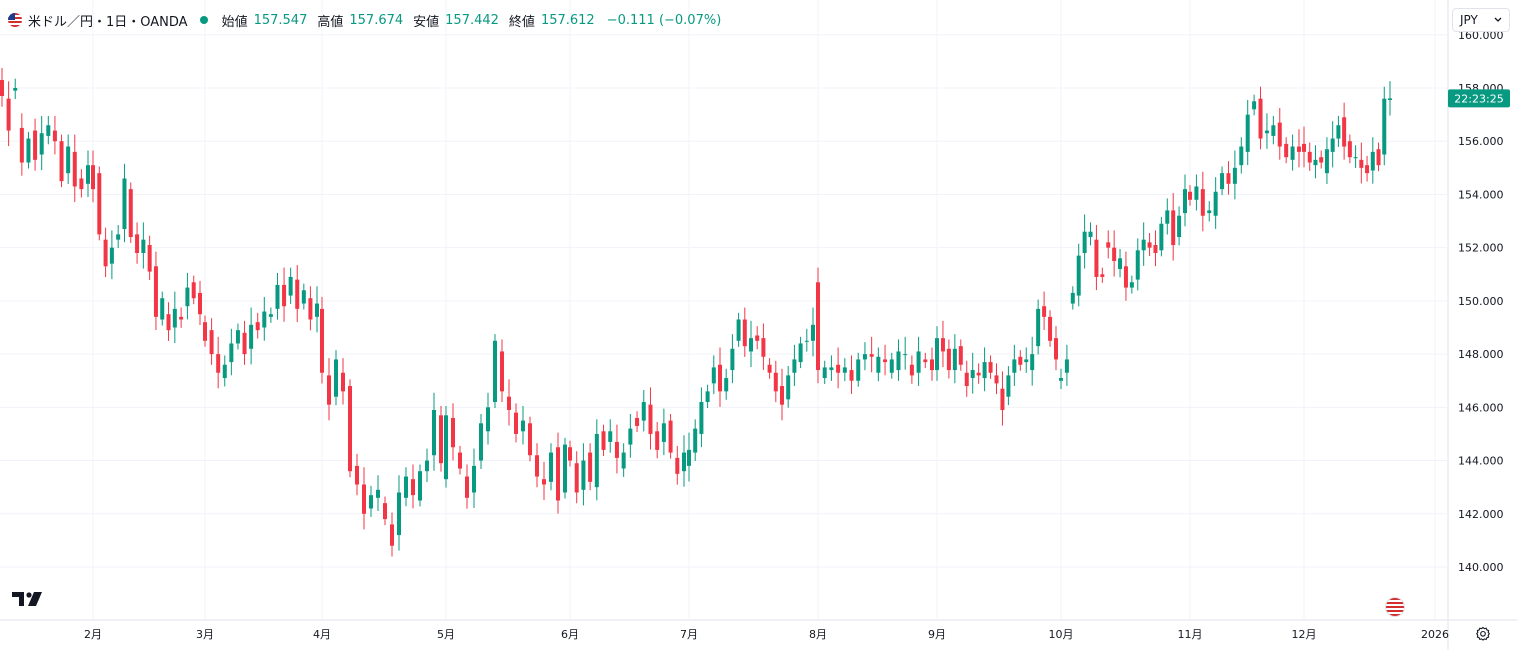  What do you see at coordinates (1481, 248) in the screenshot?
I see `price-tick-label: 152.000` at bounding box center [1481, 248].